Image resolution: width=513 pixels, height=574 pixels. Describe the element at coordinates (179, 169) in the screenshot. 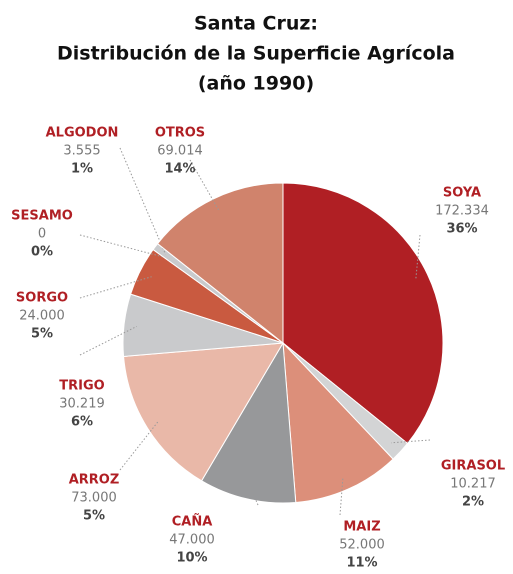

I see `slice-percent: 14%` at that location.